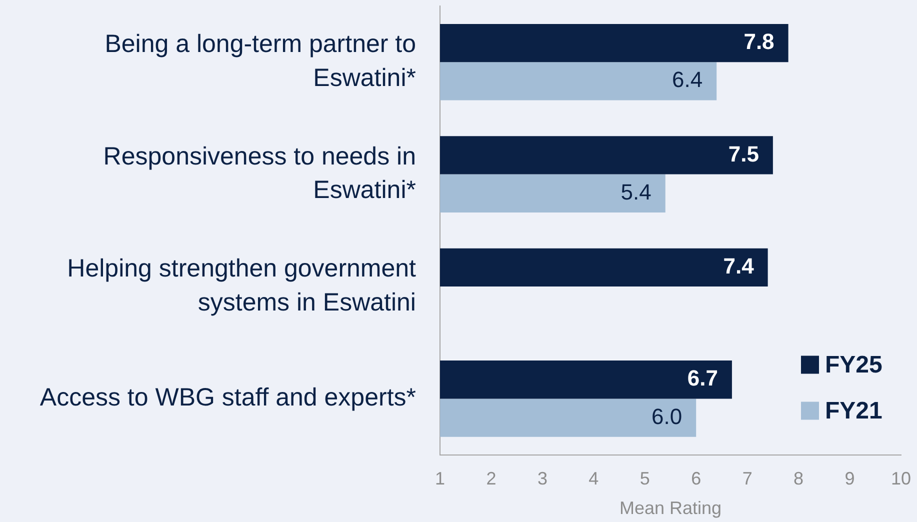 Image resolution: width=917 pixels, height=522 pixels. What do you see at coordinates (645, 478) in the screenshot?
I see `x-tick-label: 5` at bounding box center [645, 478].